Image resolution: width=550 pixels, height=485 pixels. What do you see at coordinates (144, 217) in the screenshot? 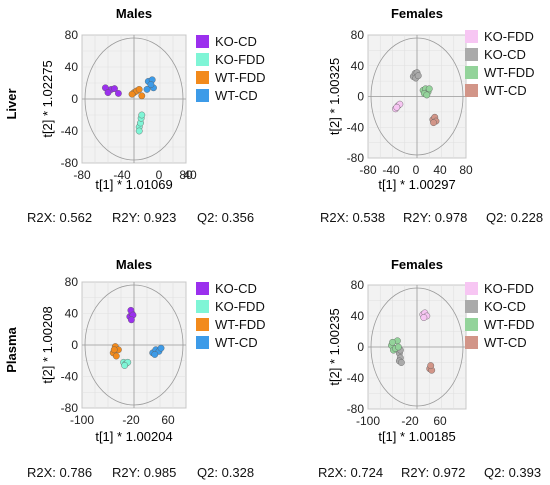
I see `r2y-value: R2Y: 0.923` at bounding box center [144, 217].